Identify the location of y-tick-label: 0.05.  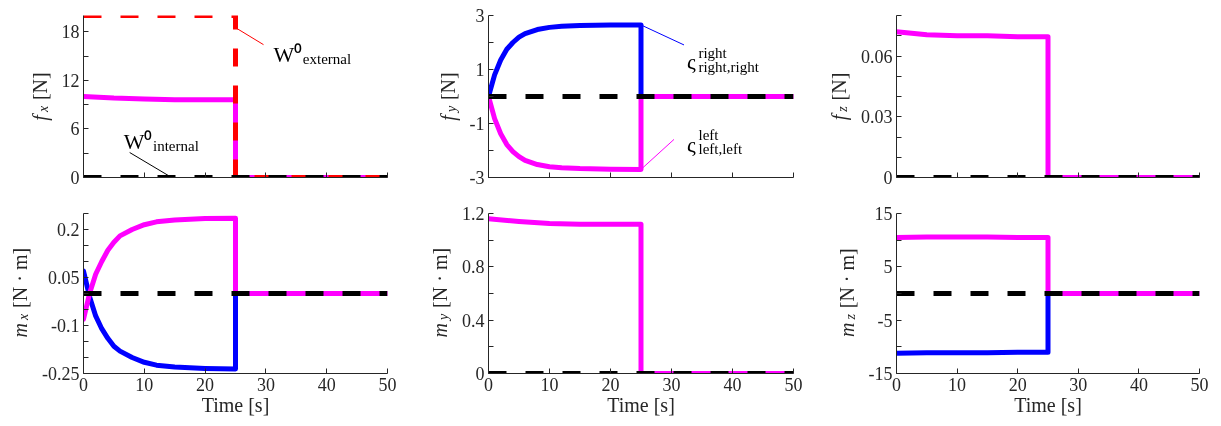
(64, 278).